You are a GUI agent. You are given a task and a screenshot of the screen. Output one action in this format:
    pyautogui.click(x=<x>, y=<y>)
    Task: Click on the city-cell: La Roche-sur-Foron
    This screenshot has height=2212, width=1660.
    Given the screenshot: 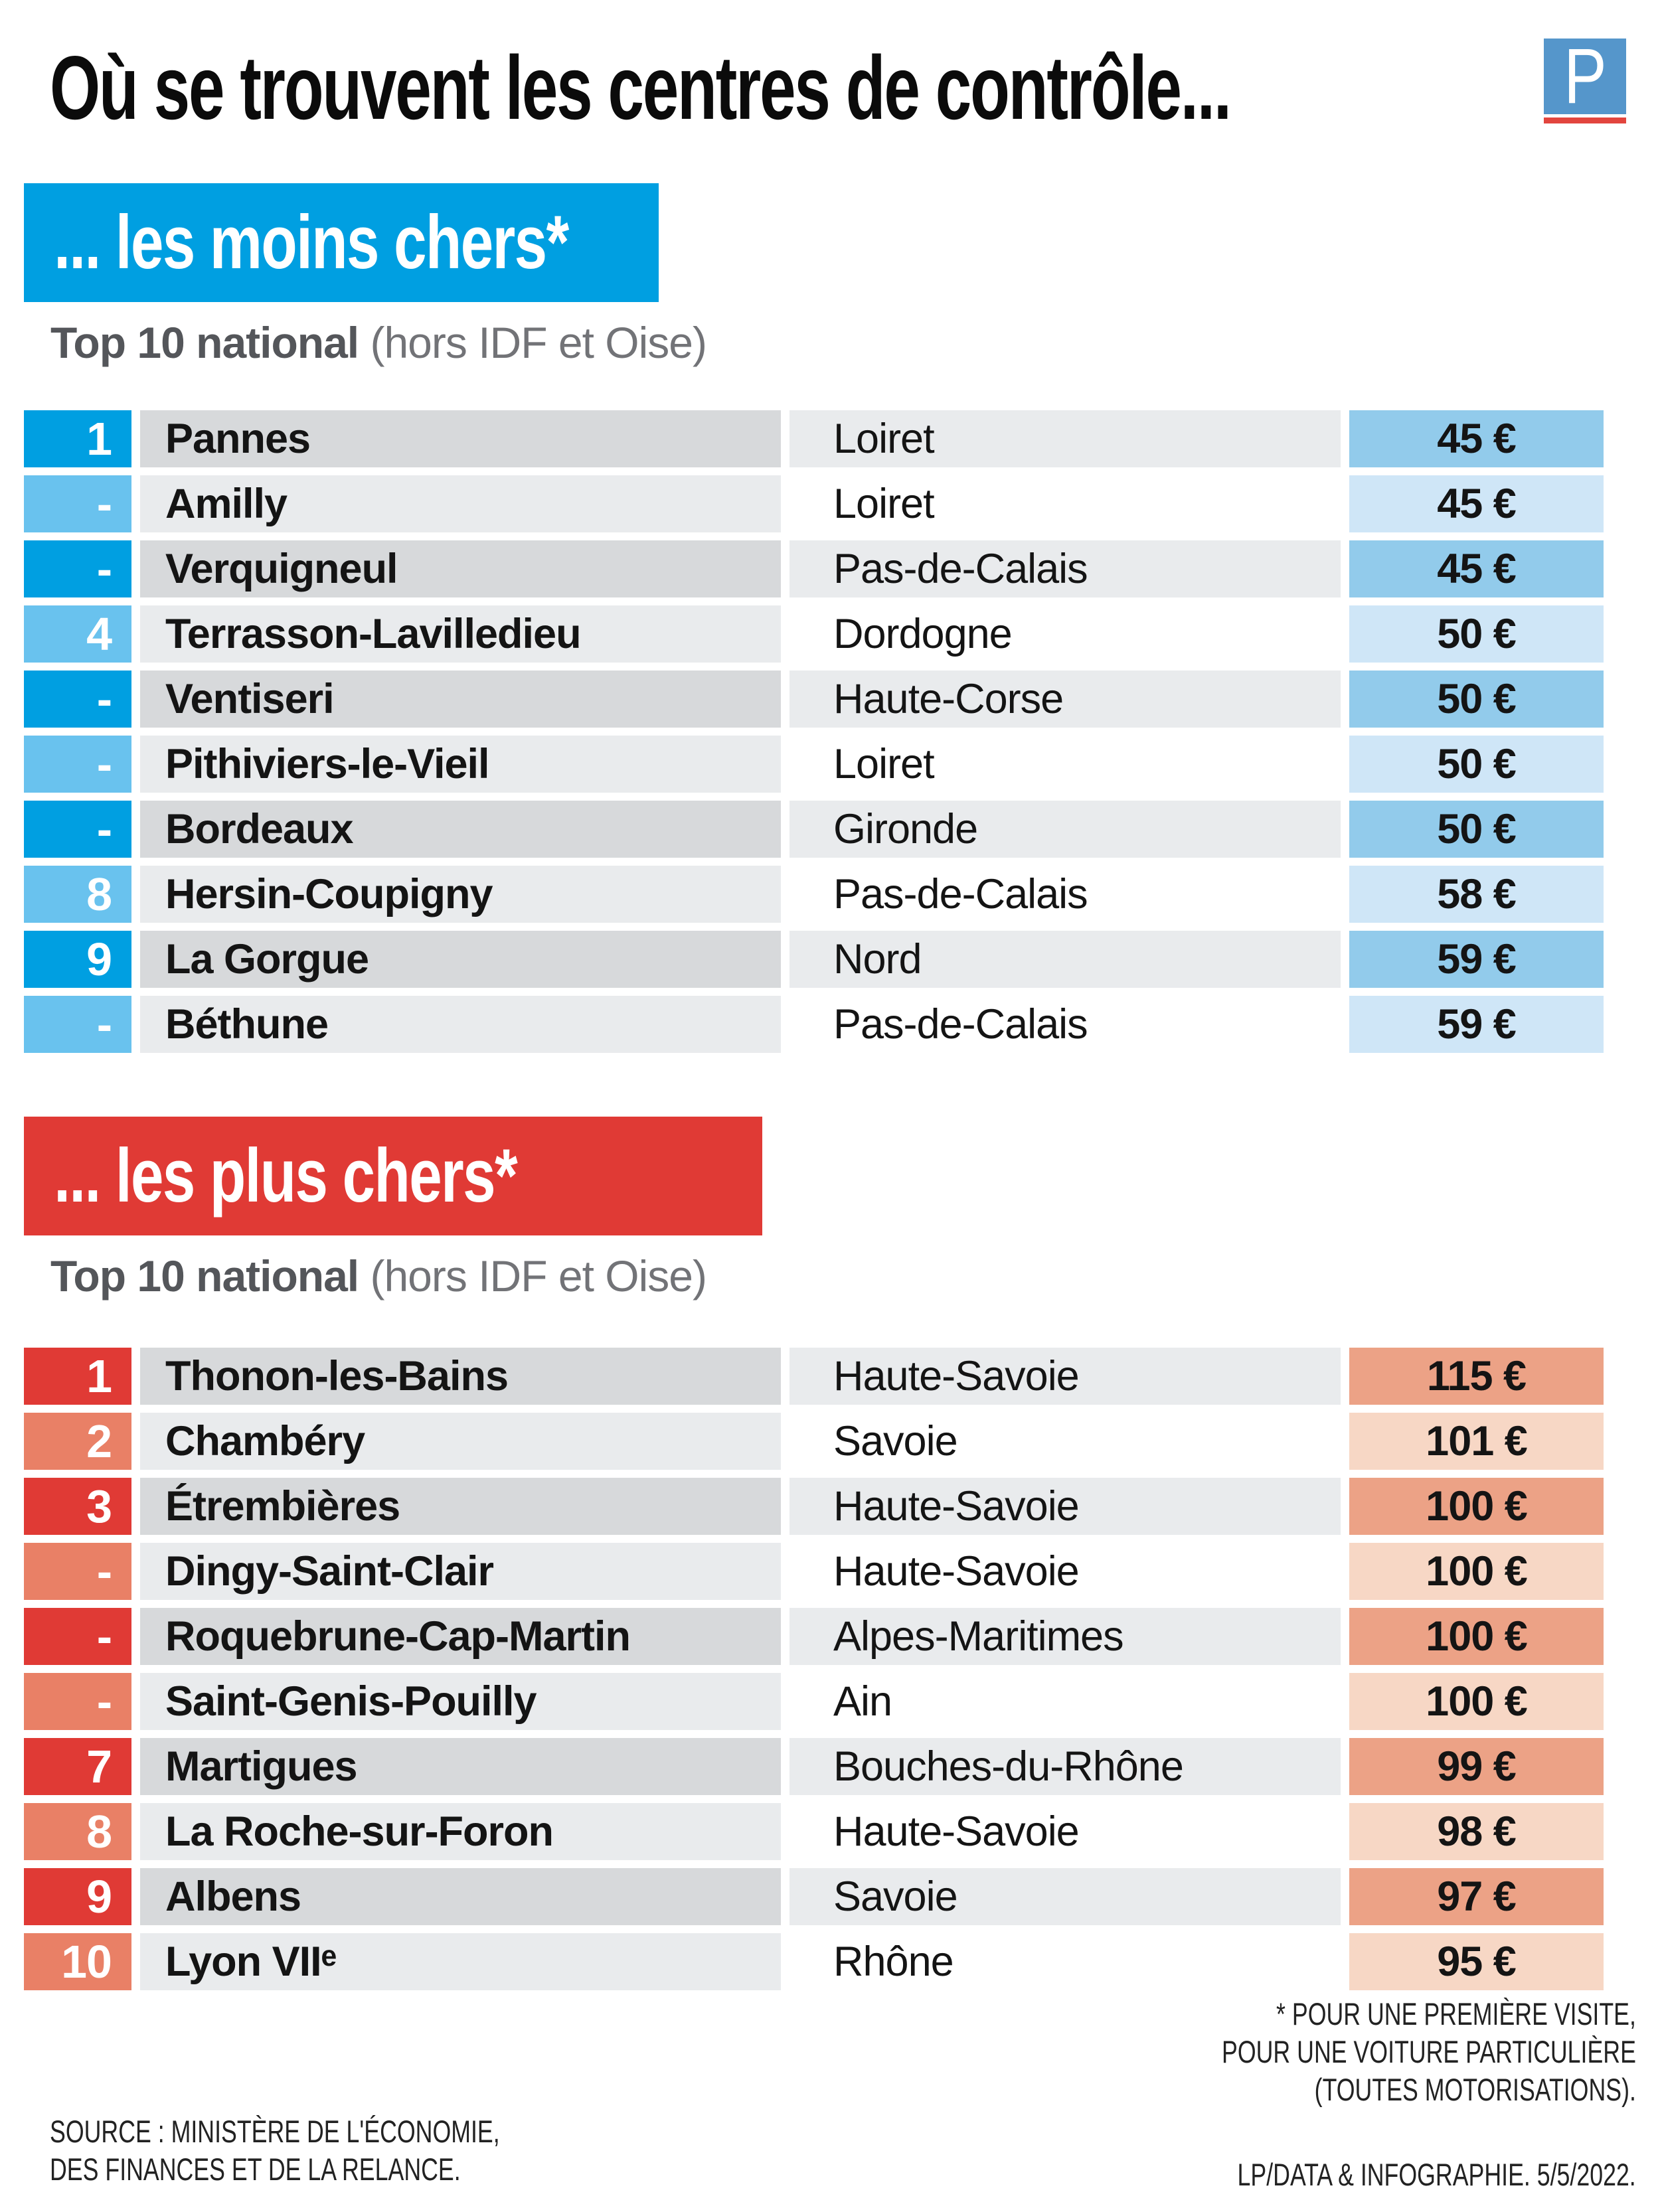 What is the action you would take?
    pyautogui.click(x=461, y=1832)
    